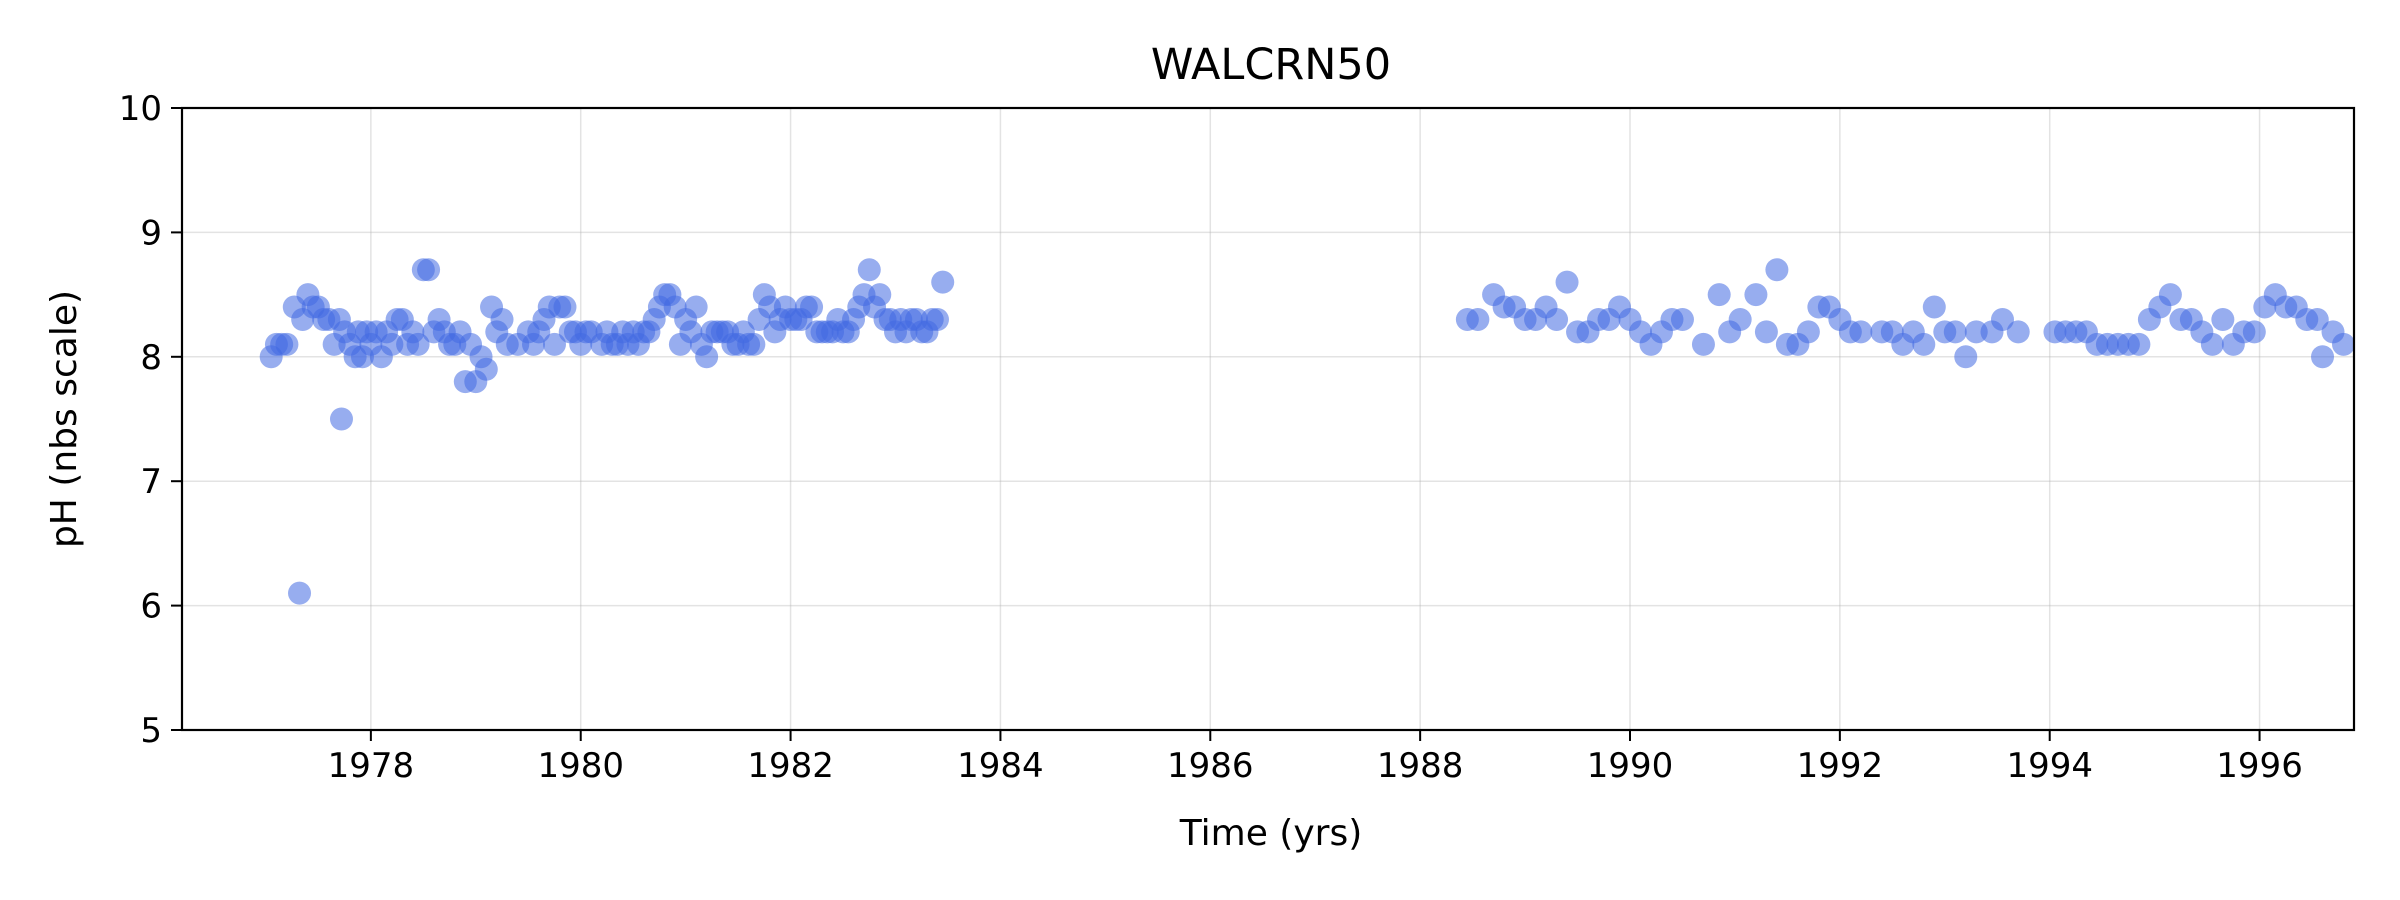  What do you see at coordinates (2049, 766) in the screenshot?
I see `x-tick-label: 1994` at bounding box center [2049, 766].